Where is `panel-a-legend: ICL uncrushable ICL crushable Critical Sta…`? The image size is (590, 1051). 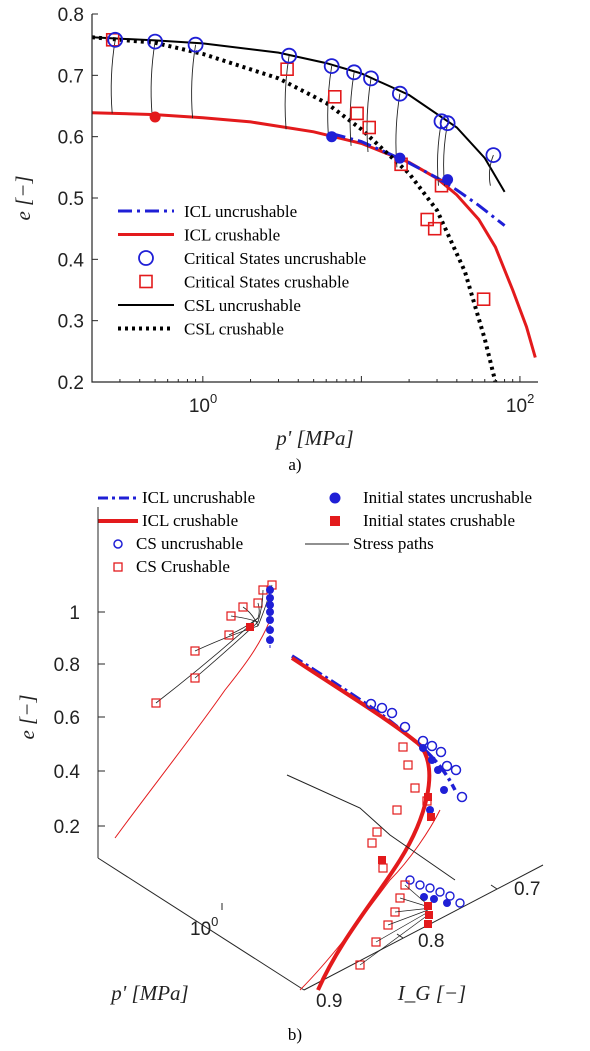 panel-a-legend: ICL uncrushable ICL crushable Critical Sta… is located at coordinates (242, 270).